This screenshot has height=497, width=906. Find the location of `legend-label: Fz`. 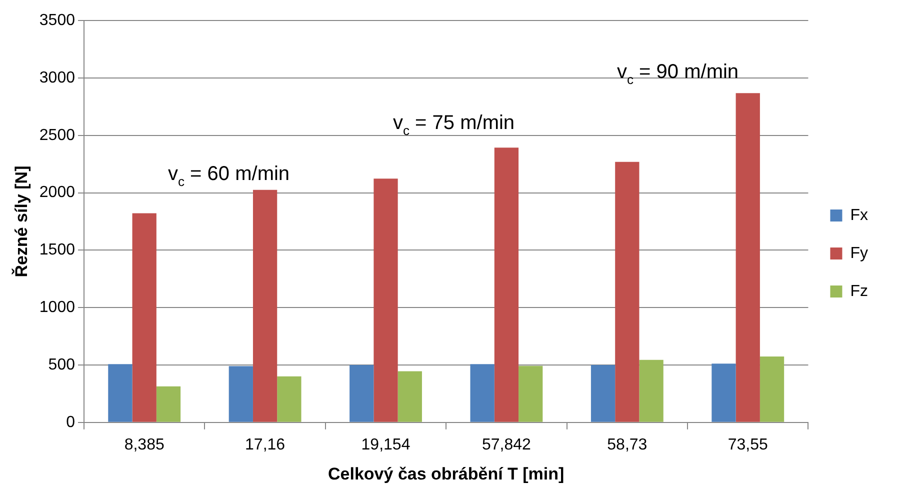

legend-label: Fz is located at coordinates (859, 291).